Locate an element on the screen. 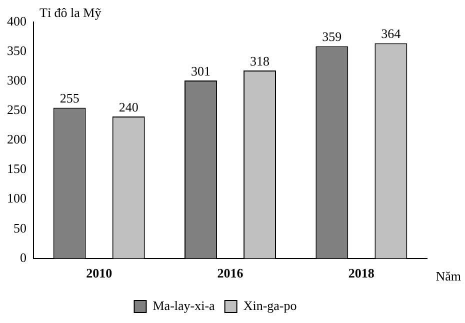 Image resolution: width=465 pixels, height=323 pixels. legend-label: Ma-lay-xi-a is located at coordinates (184, 305).